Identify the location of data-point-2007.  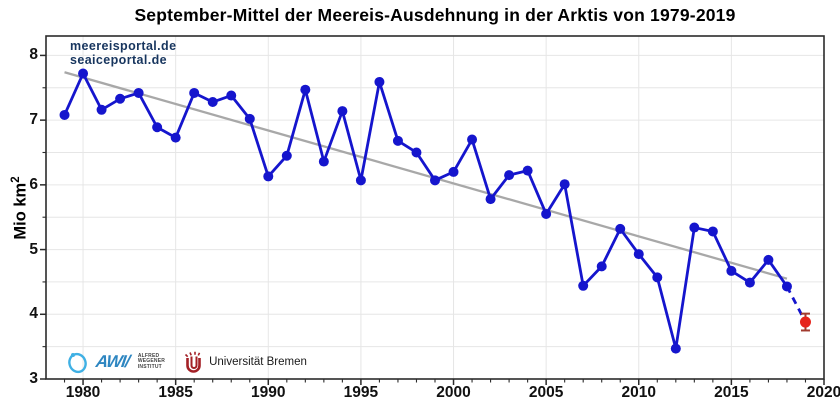
(583, 285).